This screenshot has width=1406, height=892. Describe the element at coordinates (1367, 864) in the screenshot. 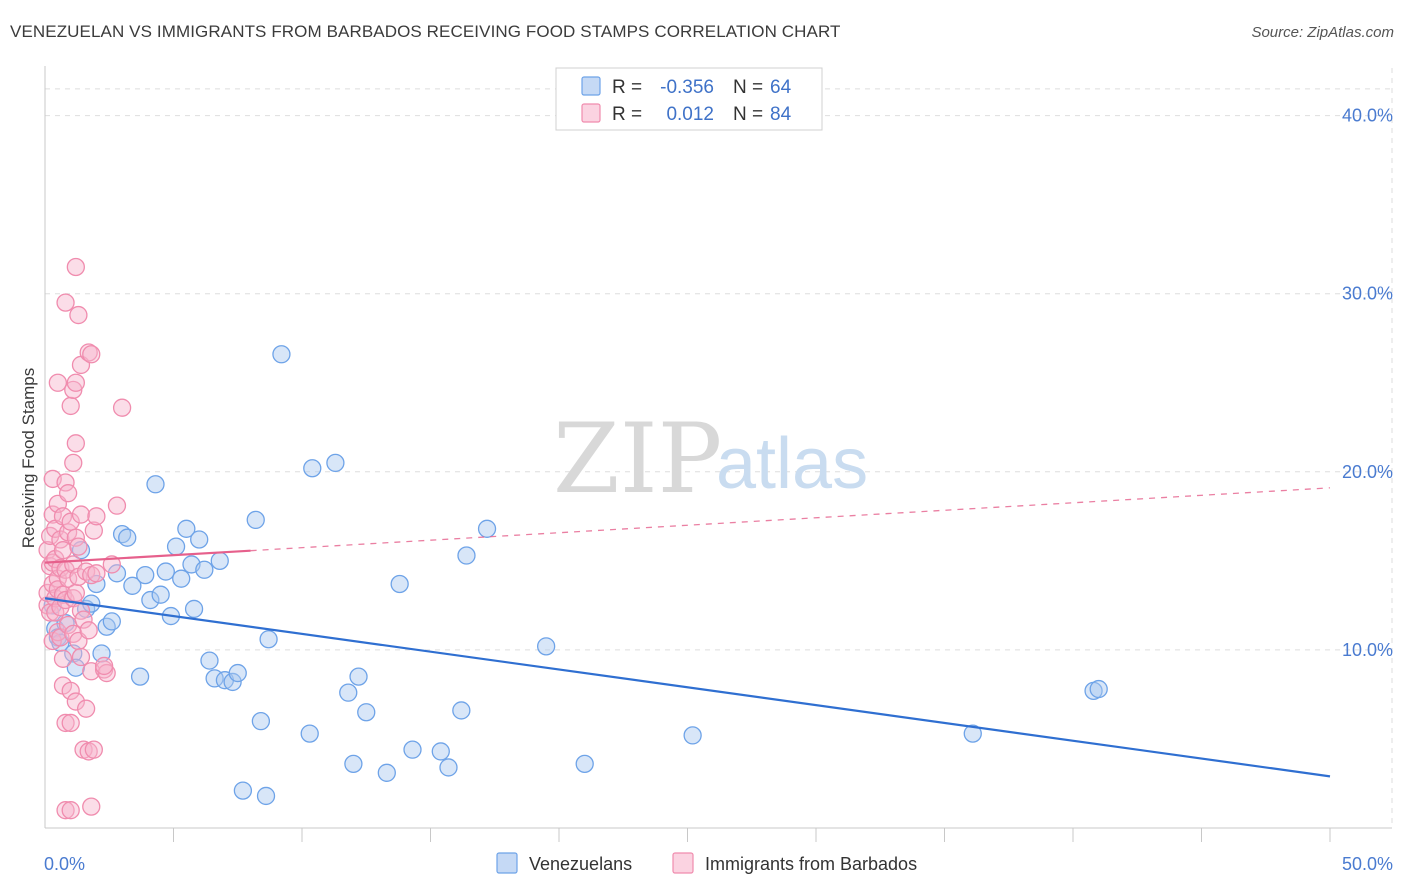

I see `x-tick-label-1: 50.0%` at that location.